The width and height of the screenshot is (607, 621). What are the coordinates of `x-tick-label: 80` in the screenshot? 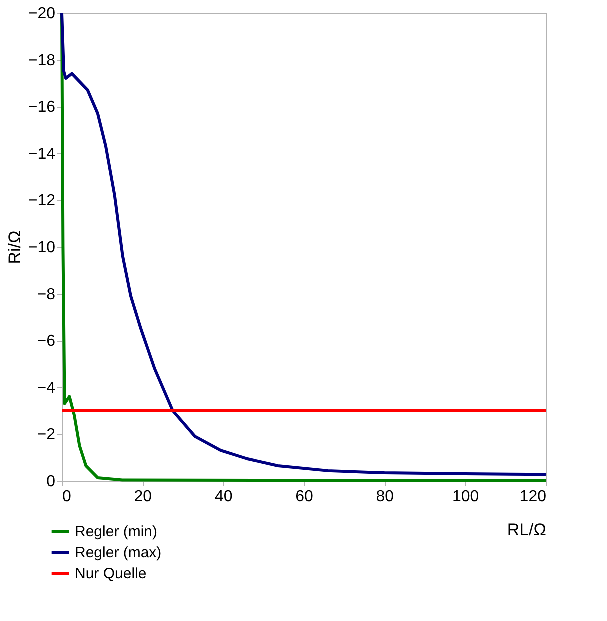 It's located at (385, 497).